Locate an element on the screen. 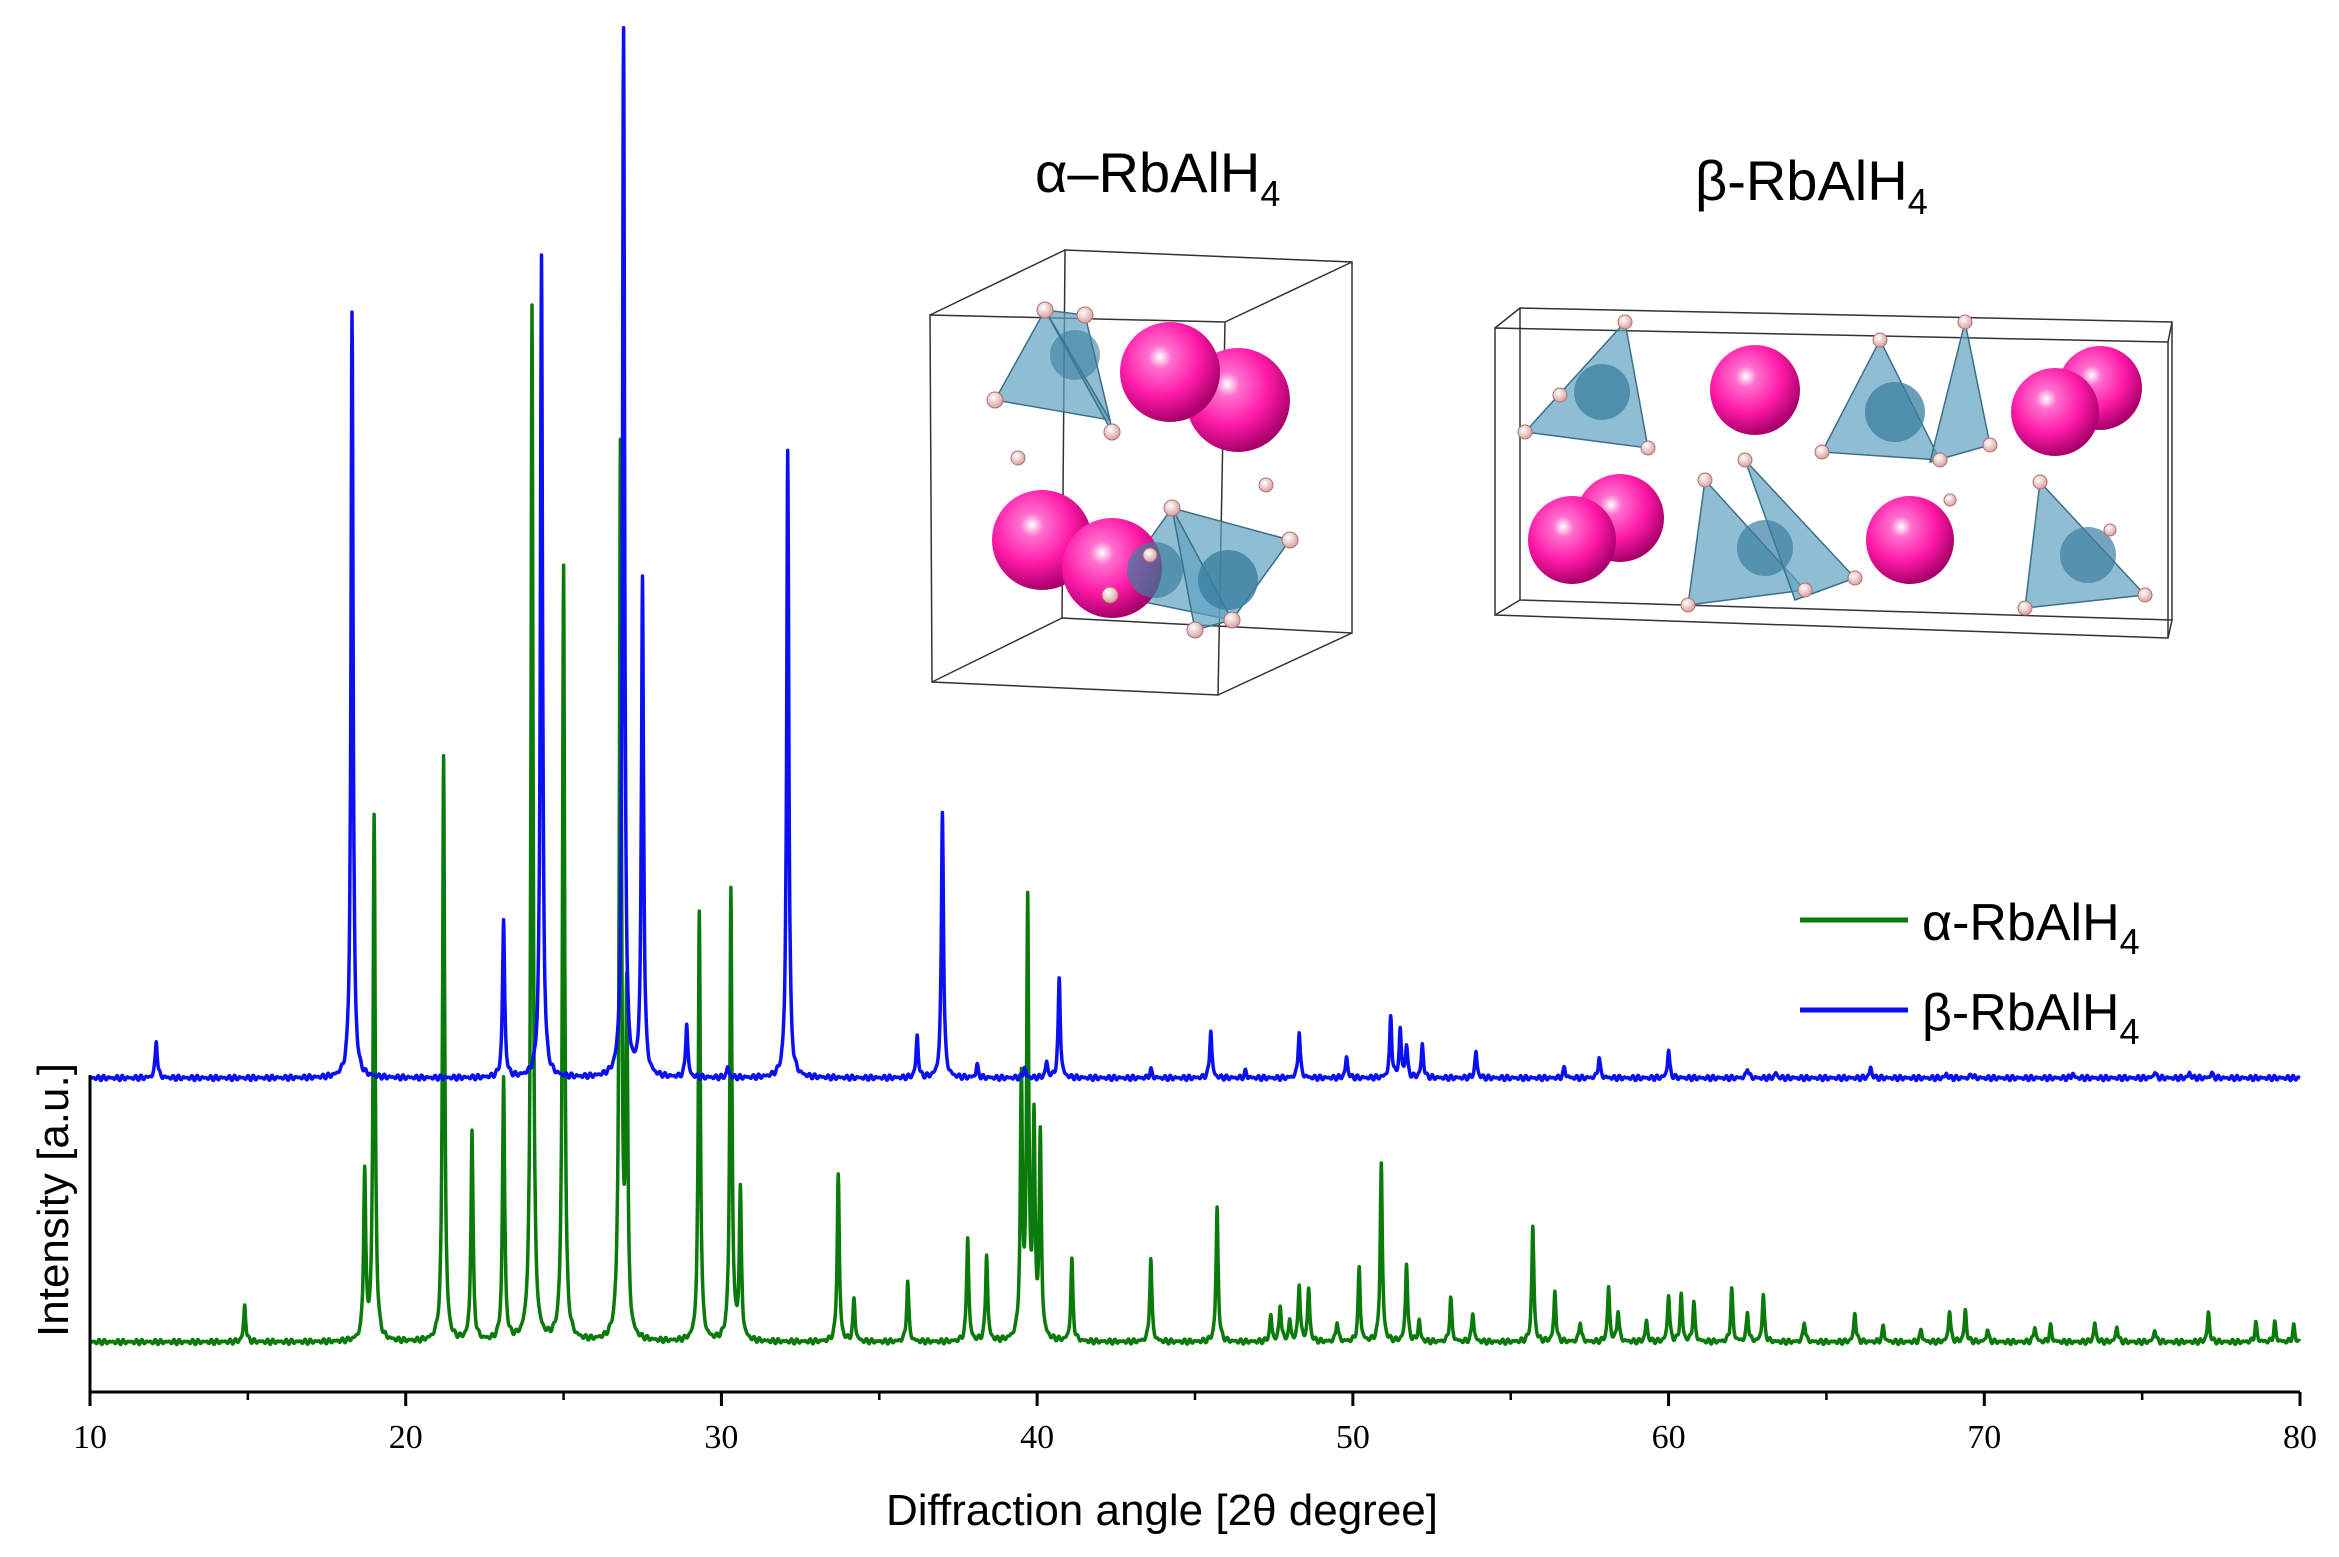 This screenshot has width=2339, height=1557. beta-h-atoms is located at coordinates (1835, 465).